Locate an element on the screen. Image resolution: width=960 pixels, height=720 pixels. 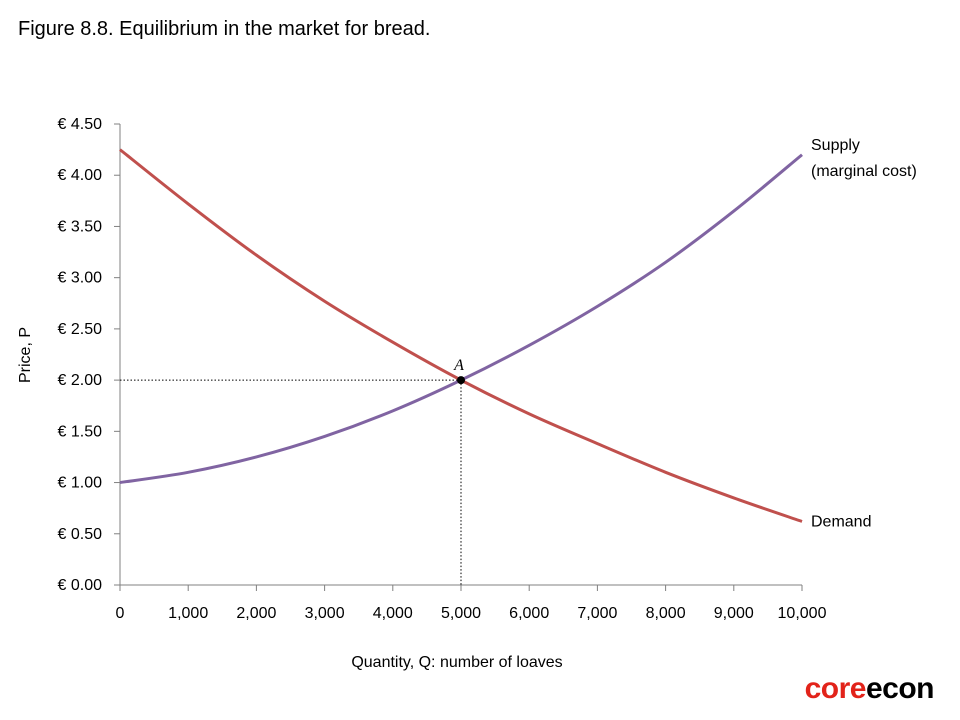
y-tick-label: € 3.50 is located at coordinates (80, 226).